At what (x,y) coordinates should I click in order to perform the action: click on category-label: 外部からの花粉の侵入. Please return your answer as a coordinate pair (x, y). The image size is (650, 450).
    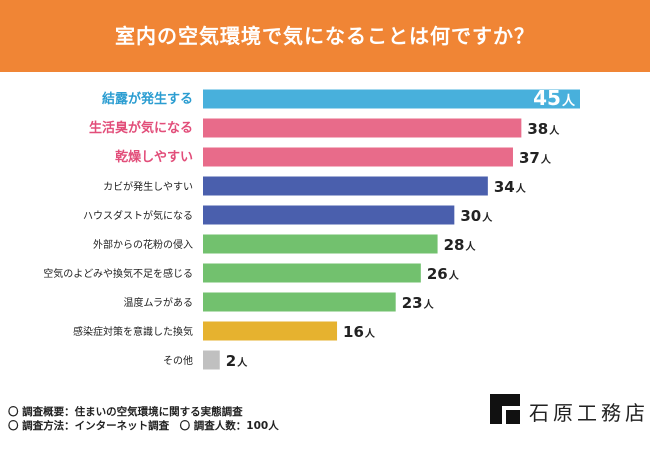
    Looking at the image, I should click on (143, 244).